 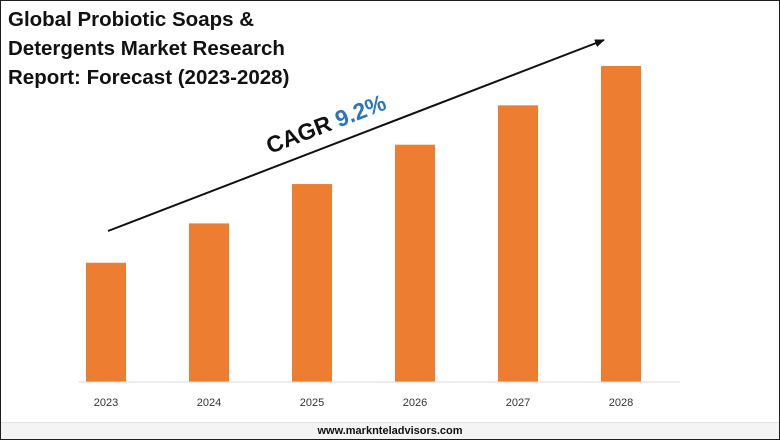 What do you see at coordinates (106, 403) in the screenshot?
I see `x-tick-2023: 2023` at bounding box center [106, 403].